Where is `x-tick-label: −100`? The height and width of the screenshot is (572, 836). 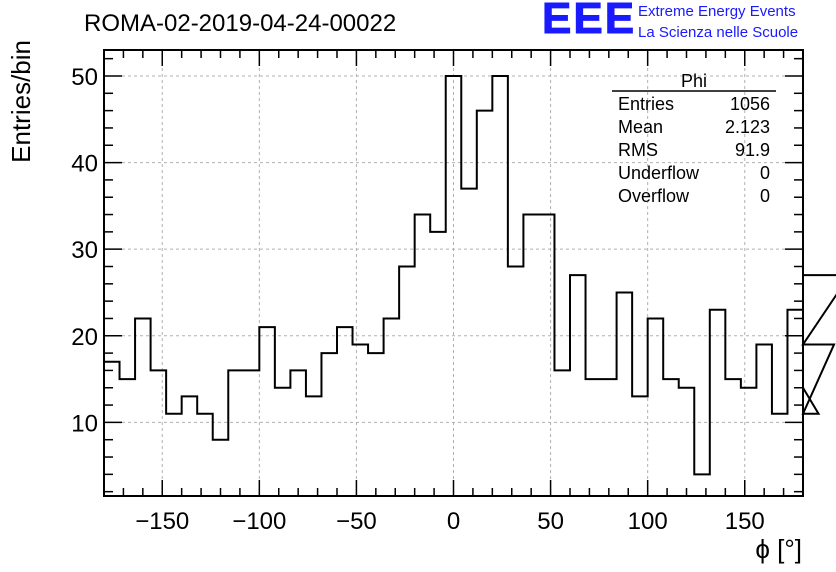 x-tick-label: −100 is located at coordinates (259, 521).